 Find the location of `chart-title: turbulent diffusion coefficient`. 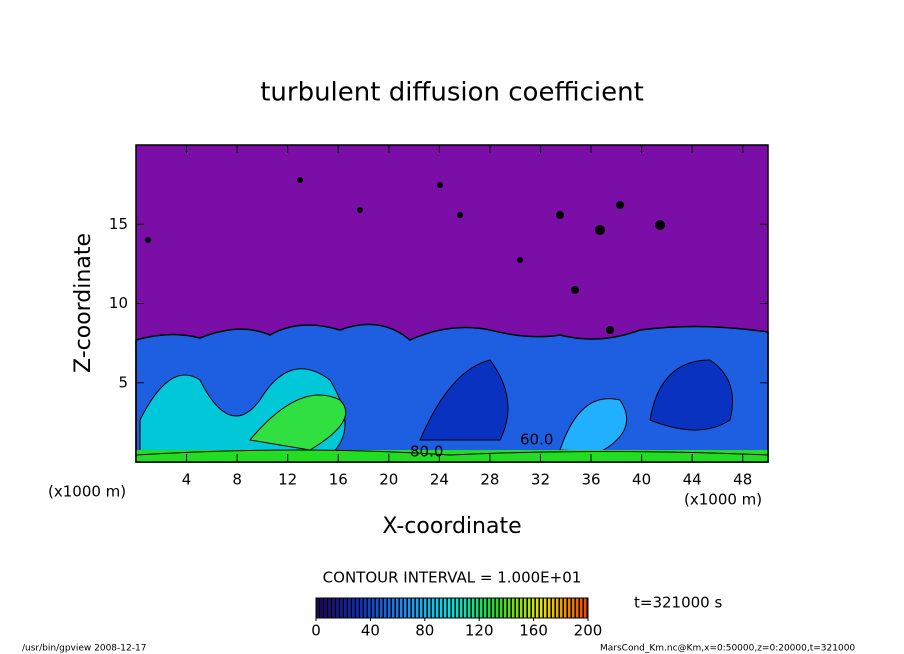

chart-title: turbulent diffusion coefficient is located at coordinates (452, 93).